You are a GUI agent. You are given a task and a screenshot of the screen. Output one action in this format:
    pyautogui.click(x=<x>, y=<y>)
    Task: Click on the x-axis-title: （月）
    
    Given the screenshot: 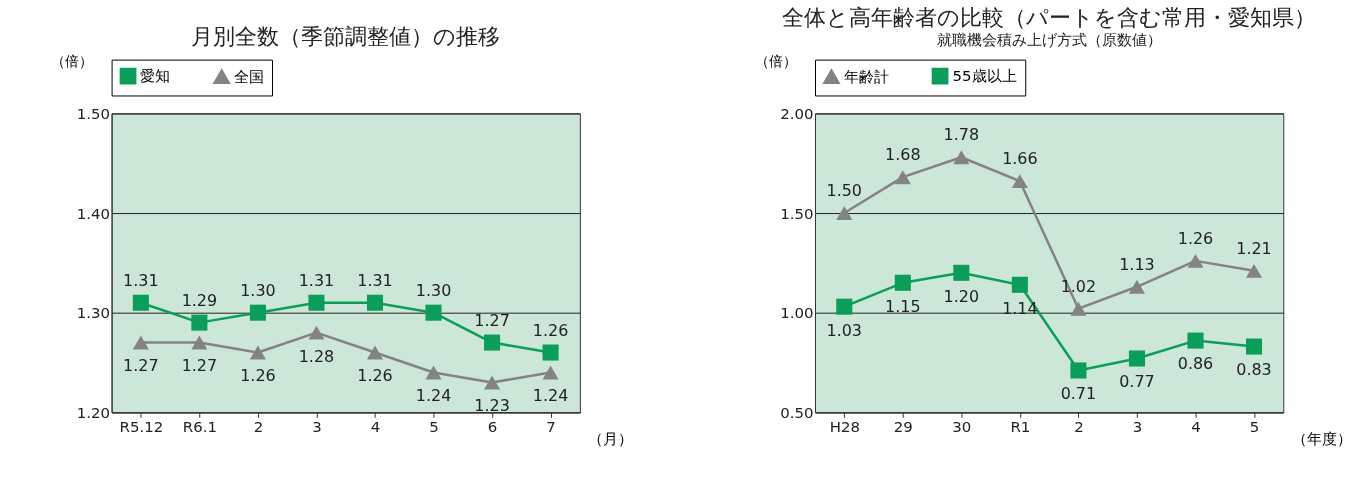 What is the action you would take?
    pyautogui.click(x=611, y=438)
    